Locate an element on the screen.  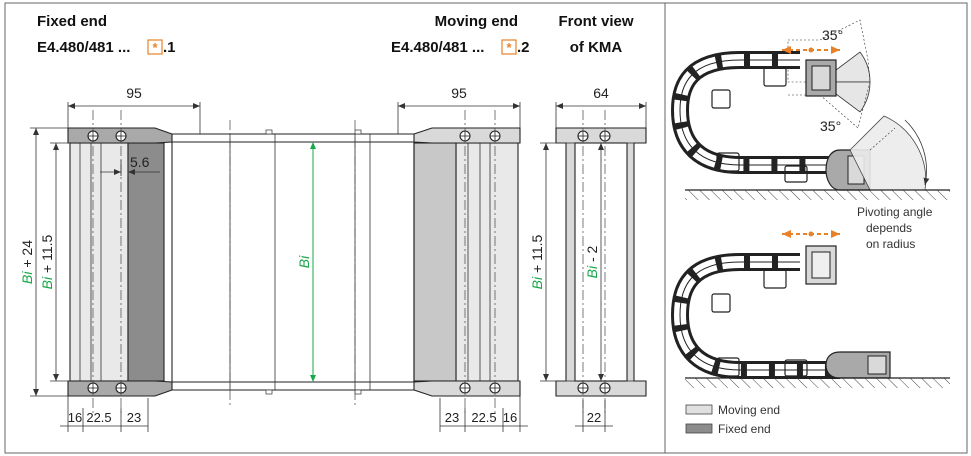
legend-moving-label: Moving end is located at coordinates (749, 410).